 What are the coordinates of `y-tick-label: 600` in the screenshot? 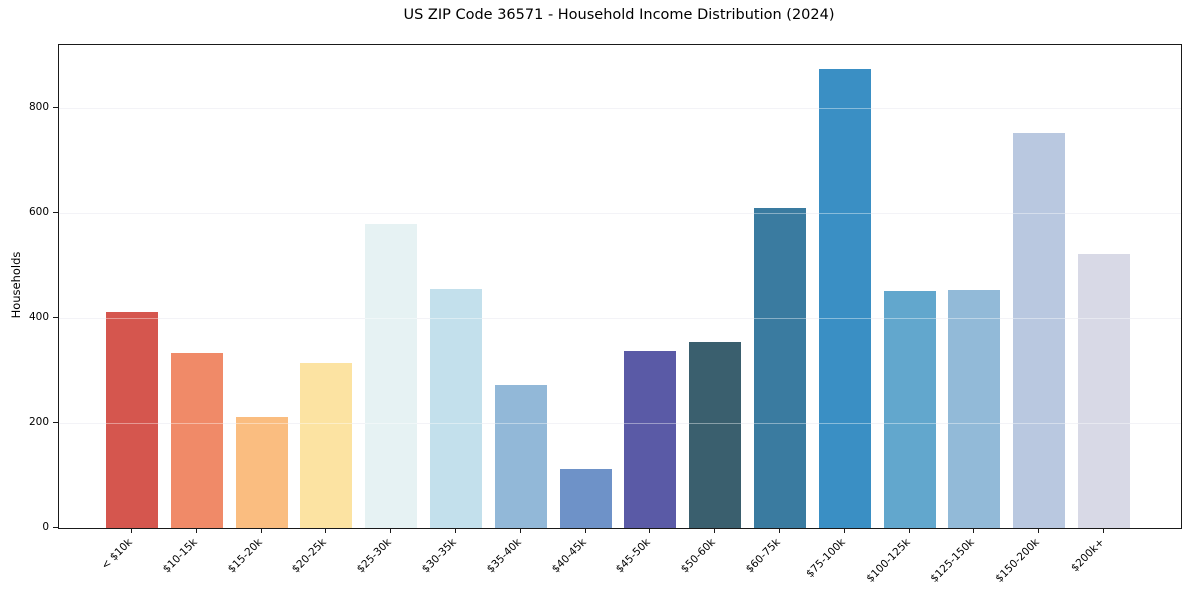 It's located at (38, 212).